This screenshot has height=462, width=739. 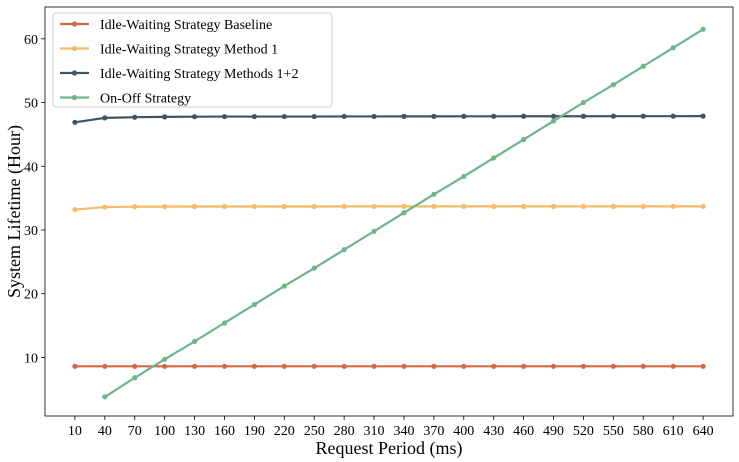 I want to click on x-tick-label: 610, so click(x=673, y=431).